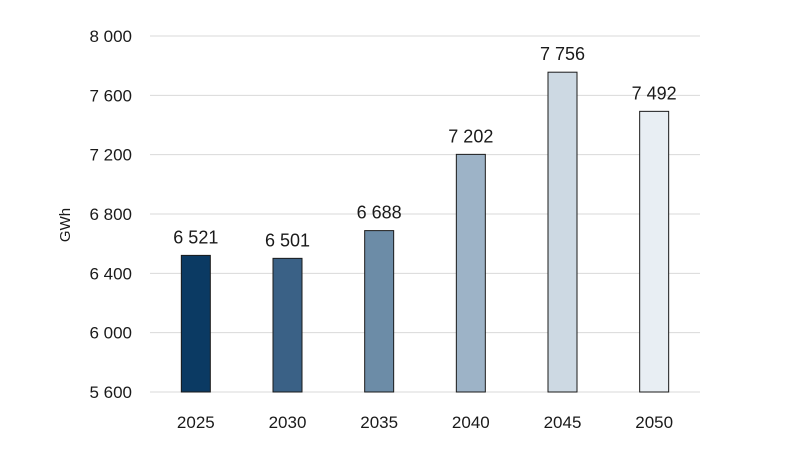  Describe the element at coordinates (425, 422) in the screenshot. I see `x-axis-ticks: 2025 2030 2035 2040 2045 2050` at that location.